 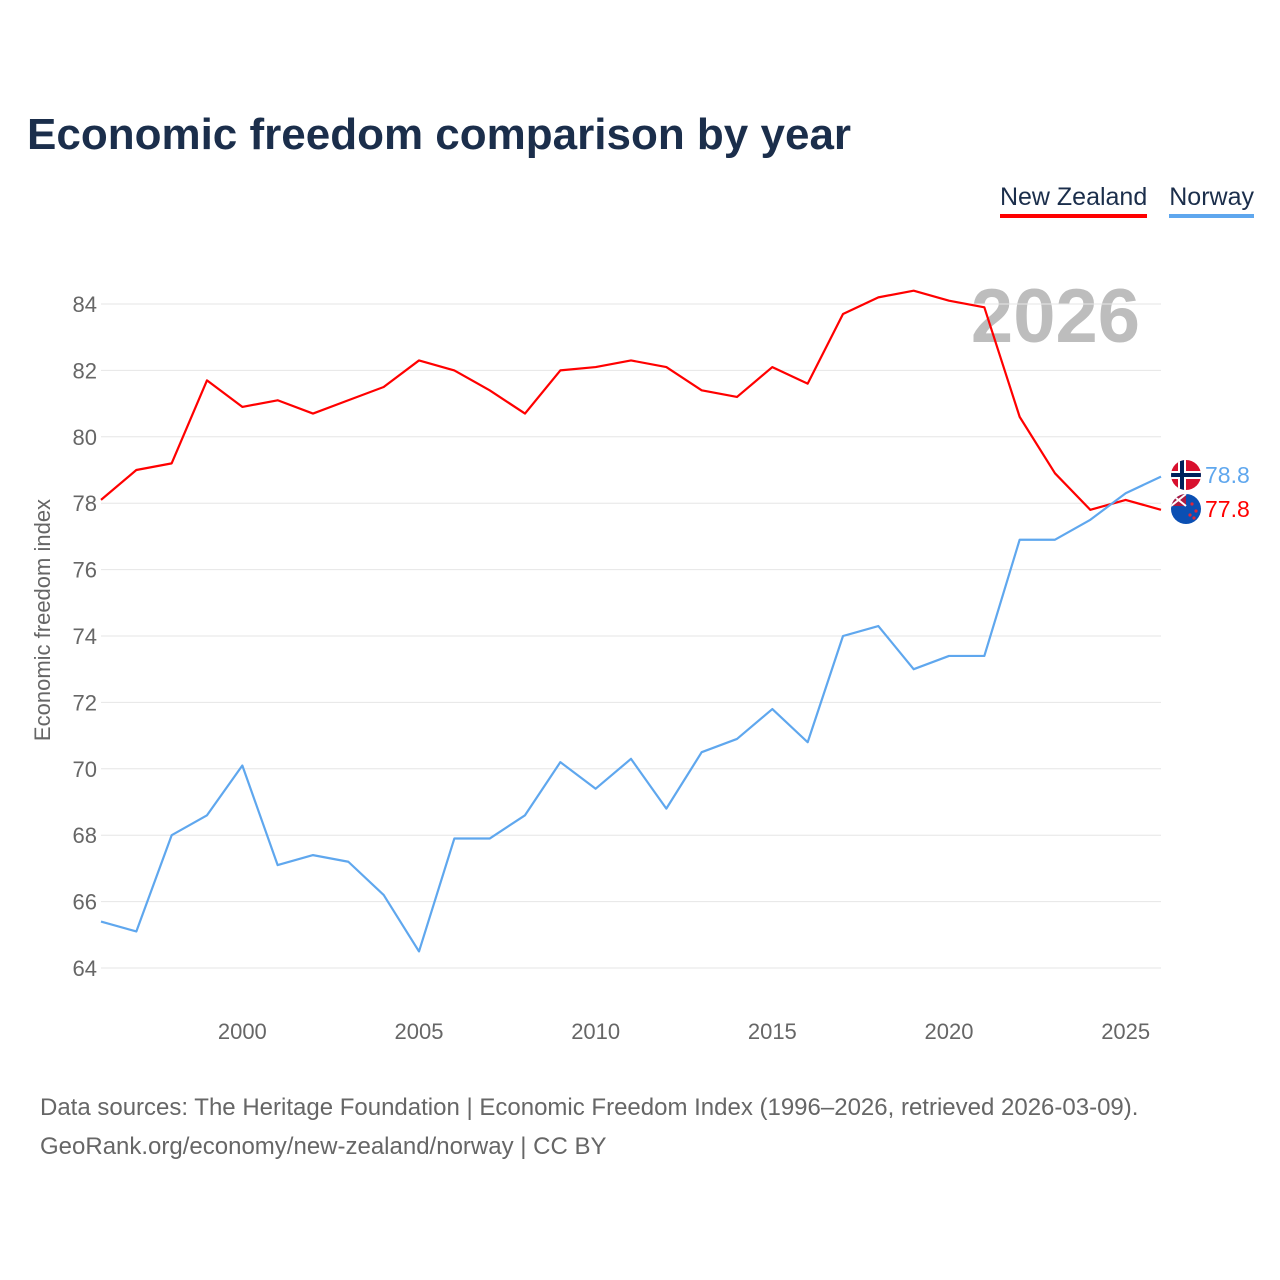 What do you see at coordinates (949, 1031) in the screenshot?
I see `x-tick-label: 2020` at bounding box center [949, 1031].